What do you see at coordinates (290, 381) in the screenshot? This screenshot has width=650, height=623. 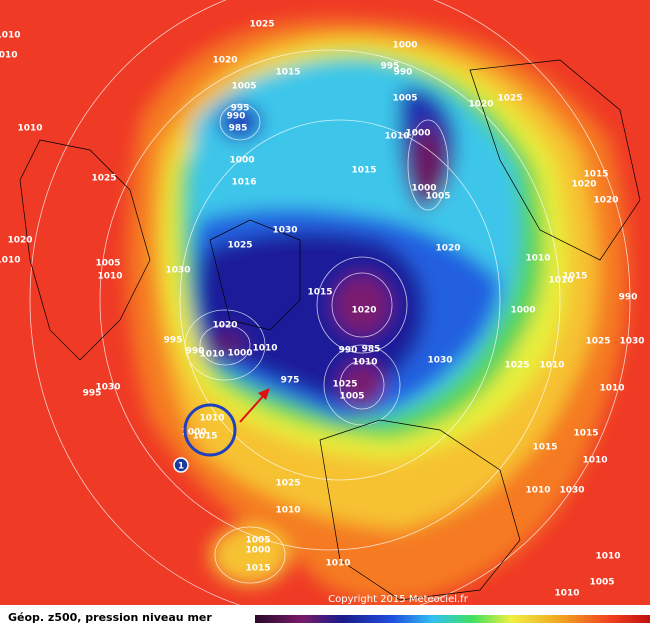 I see `isobar-label: 975` at bounding box center [290, 381].